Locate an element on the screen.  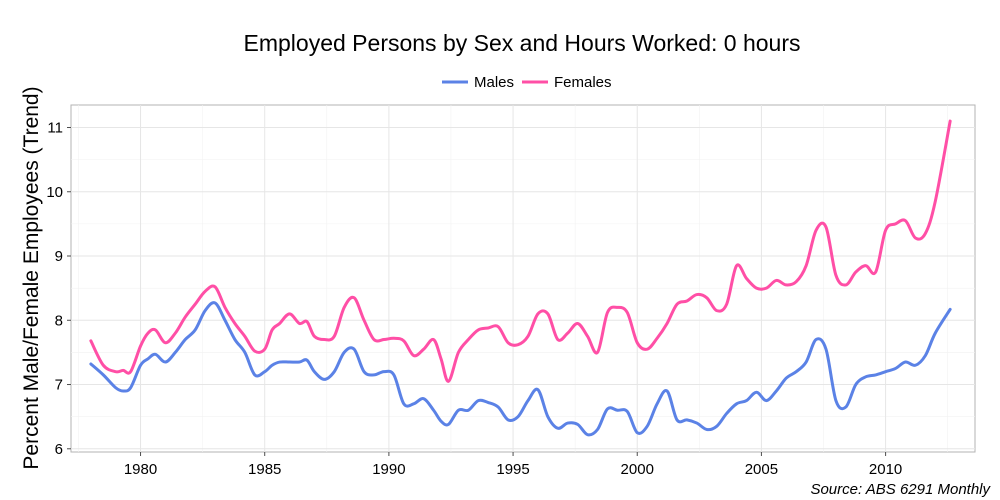
y-tick-label: 10 is located at coordinates (54, 192).